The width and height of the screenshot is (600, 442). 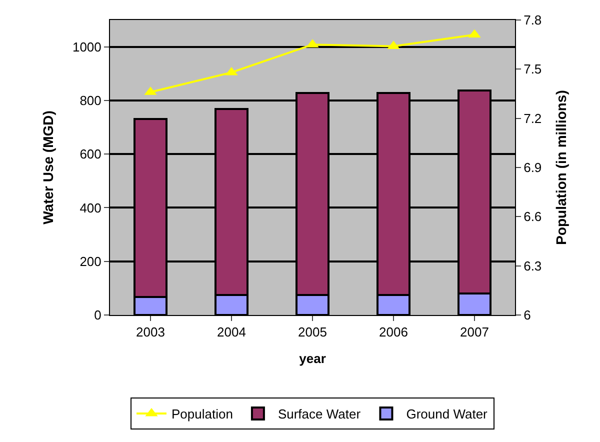 What do you see at coordinates (150, 332) in the screenshot?
I see `x-tick-label: 2003` at bounding box center [150, 332].